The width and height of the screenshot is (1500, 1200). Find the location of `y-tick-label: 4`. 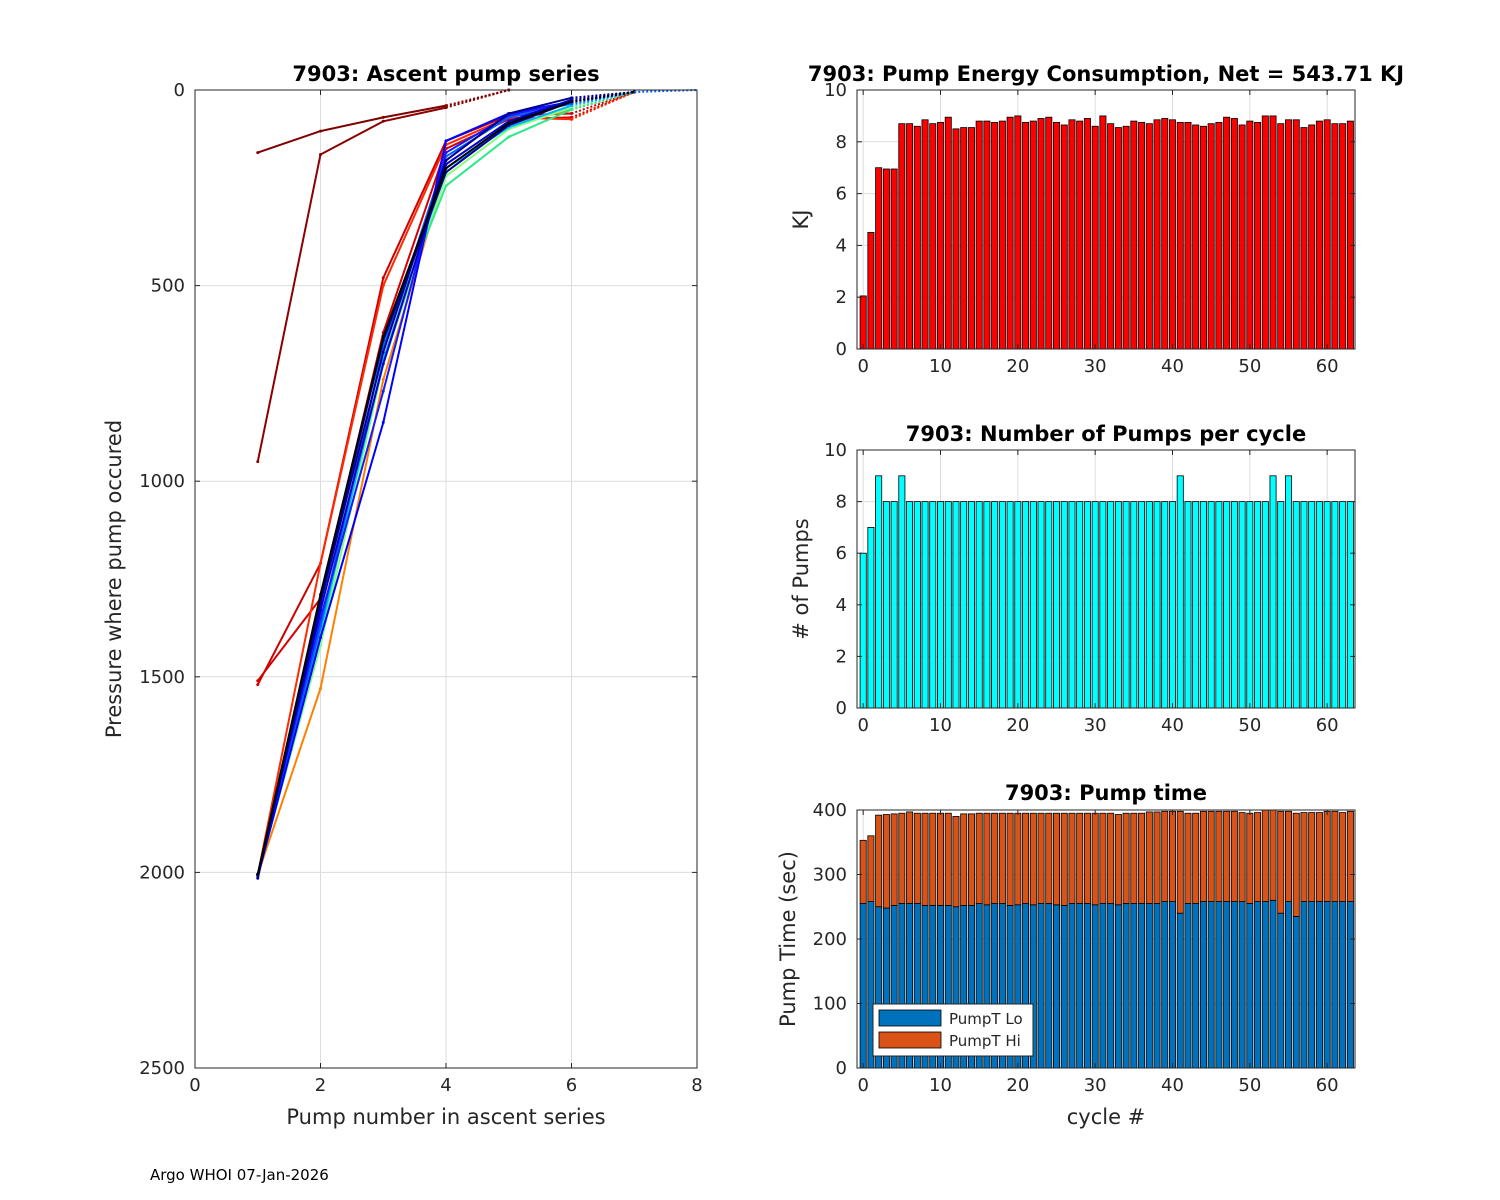

y-tick-label: 4 is located at coordinates (841, 245).